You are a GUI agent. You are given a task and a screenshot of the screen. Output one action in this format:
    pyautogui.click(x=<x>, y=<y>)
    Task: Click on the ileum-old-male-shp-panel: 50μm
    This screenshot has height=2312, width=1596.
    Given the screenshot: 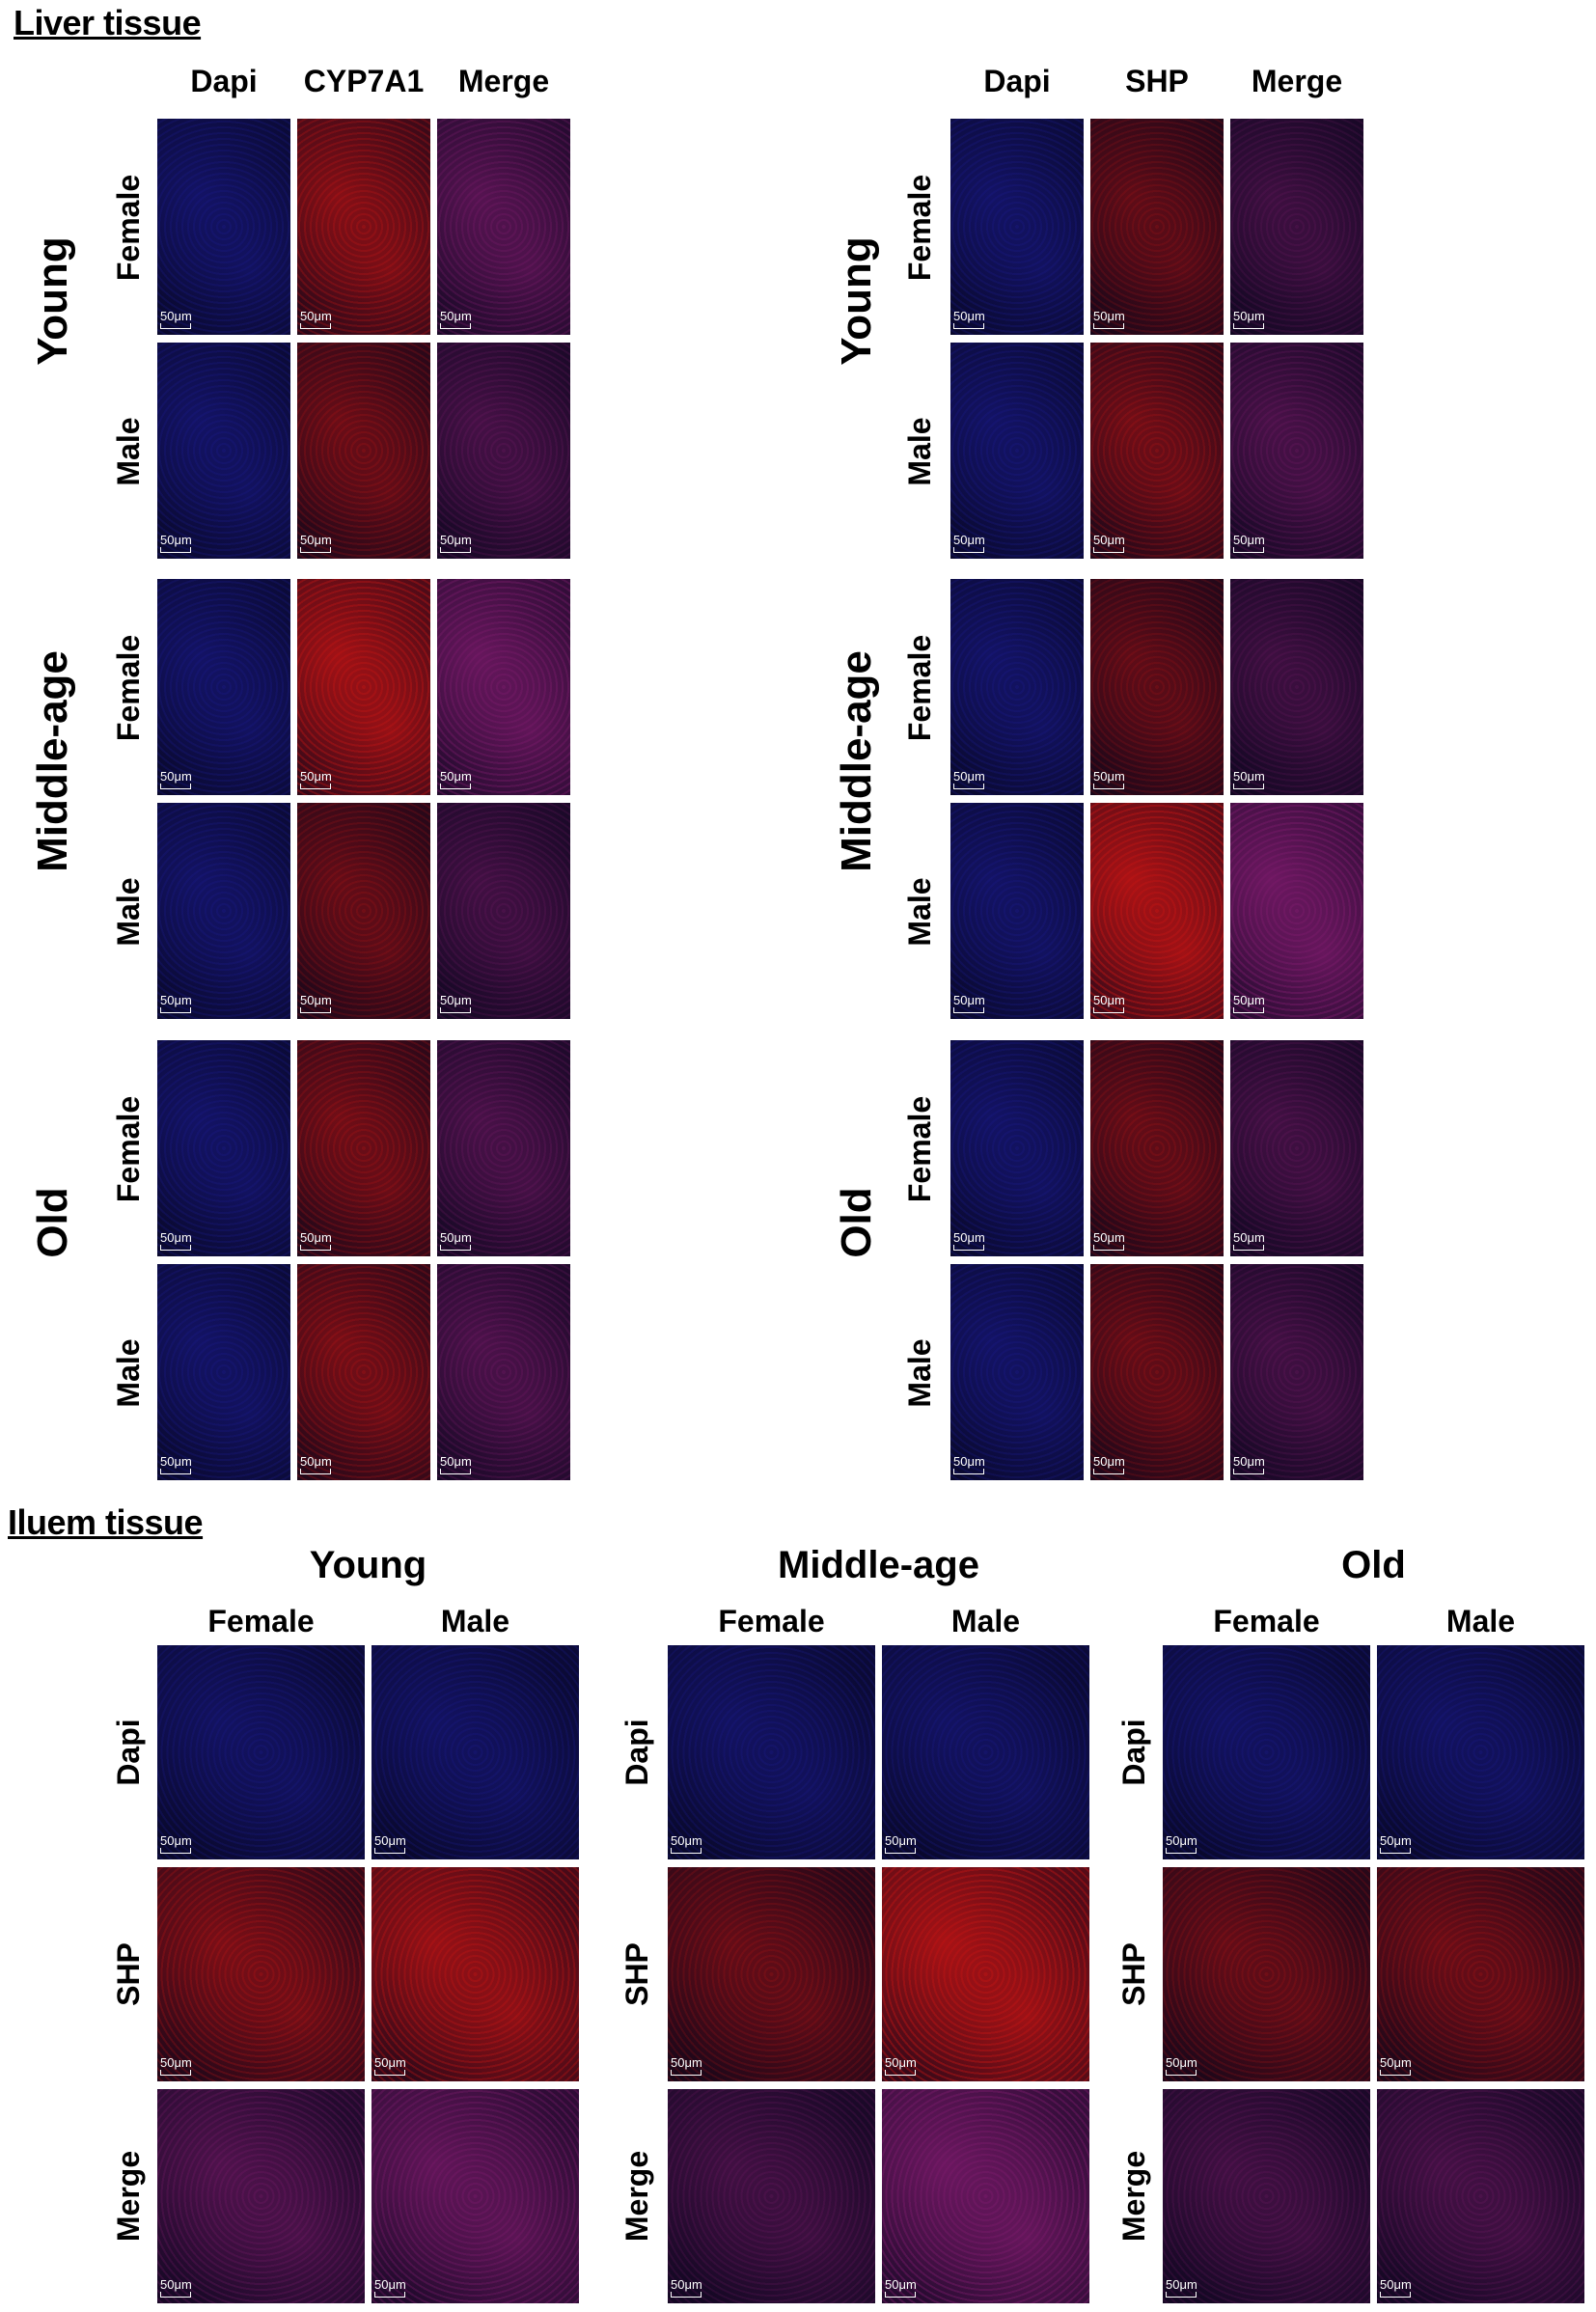 What is the action you would take?
    pyautogui.click(x=1481, y=1974)
    